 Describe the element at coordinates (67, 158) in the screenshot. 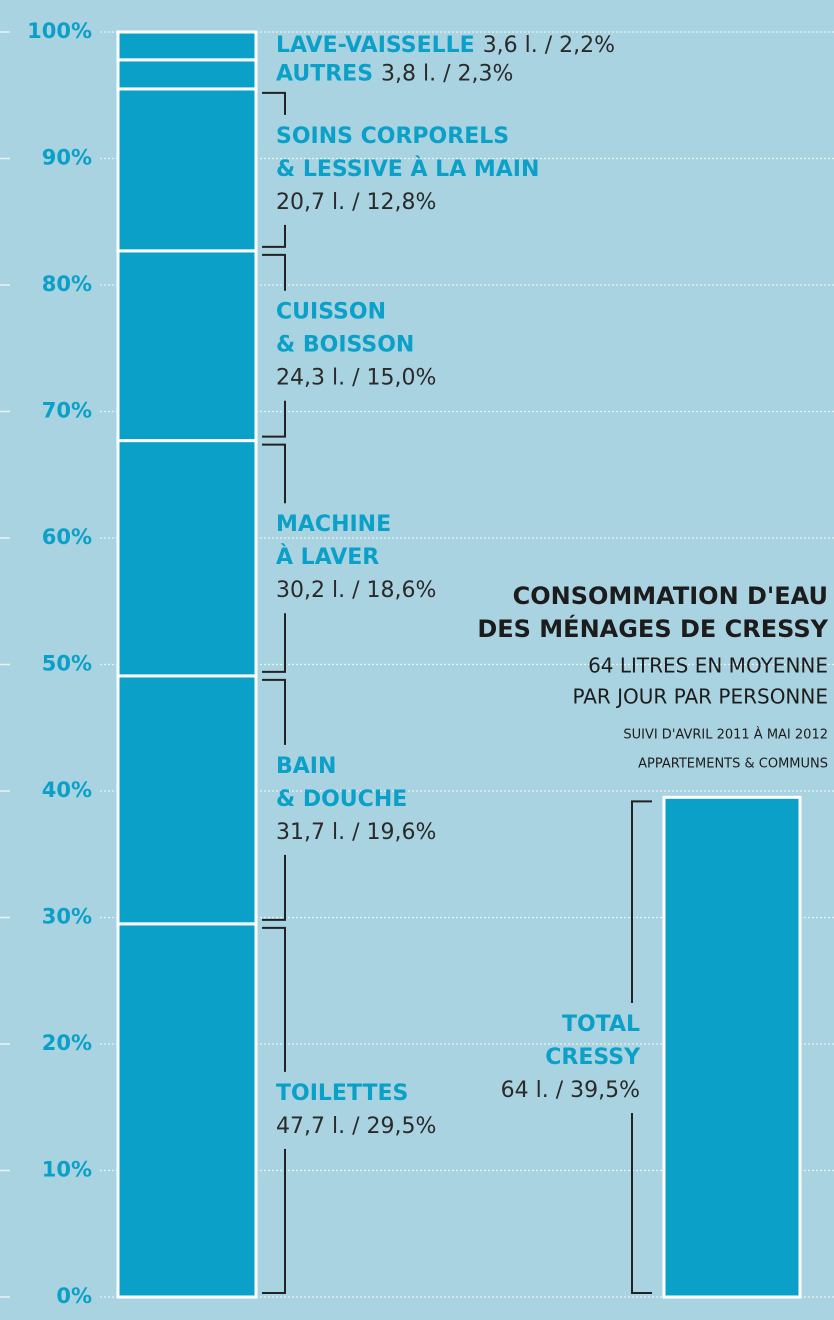

I see `y-tick-label: 90%` at that location.